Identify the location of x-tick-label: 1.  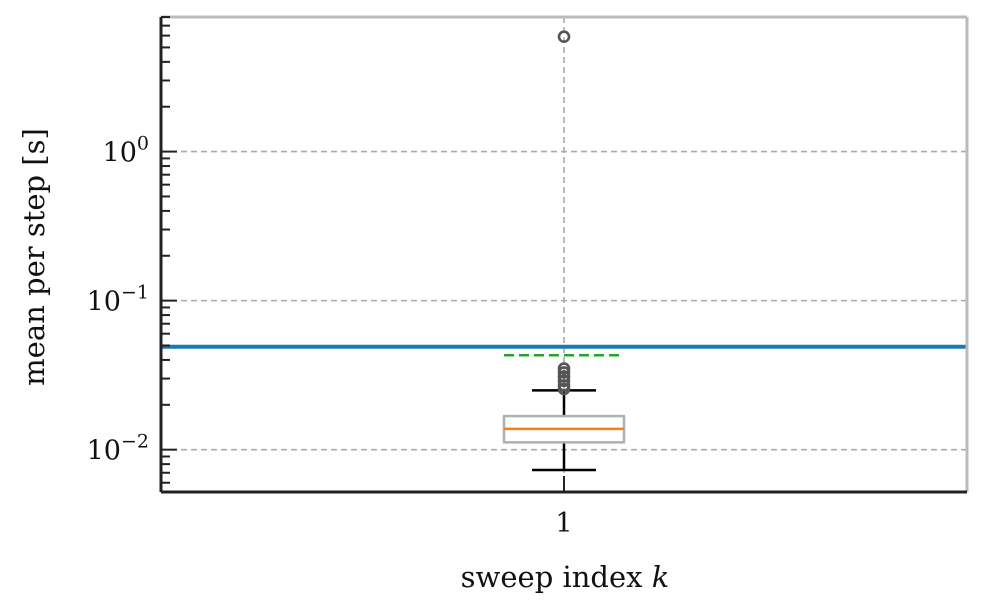
(563, 523).